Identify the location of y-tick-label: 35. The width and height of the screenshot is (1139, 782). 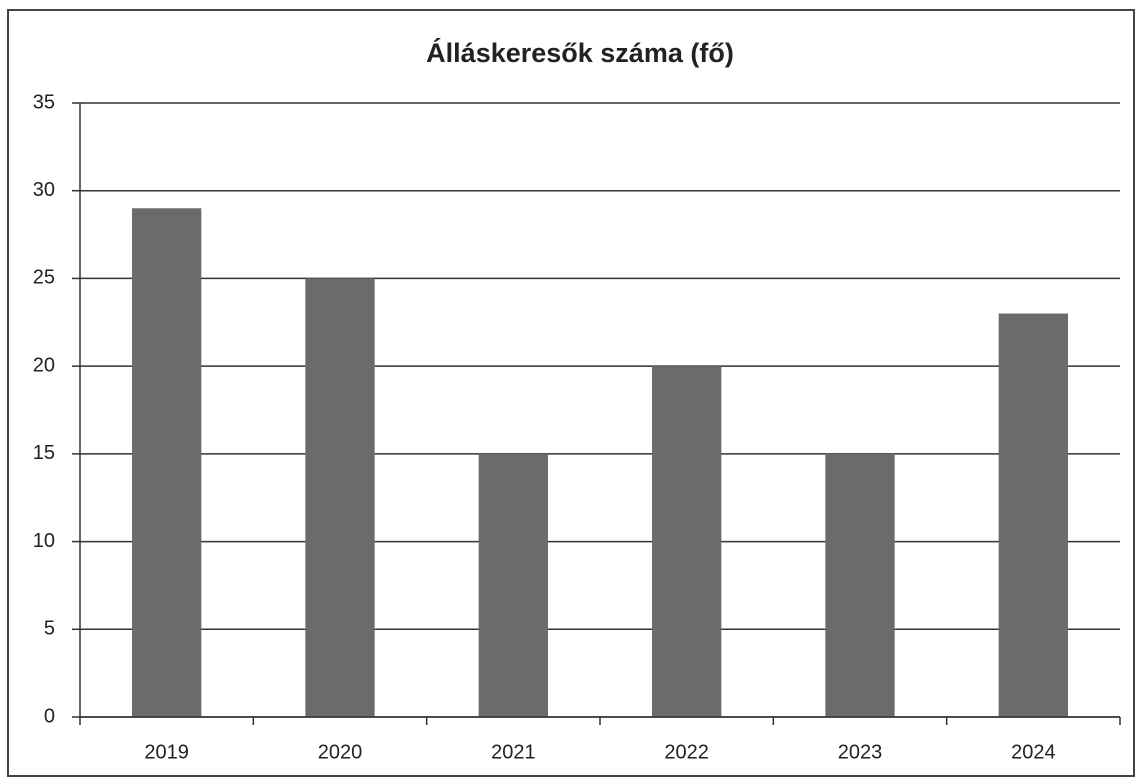
(44, 102).